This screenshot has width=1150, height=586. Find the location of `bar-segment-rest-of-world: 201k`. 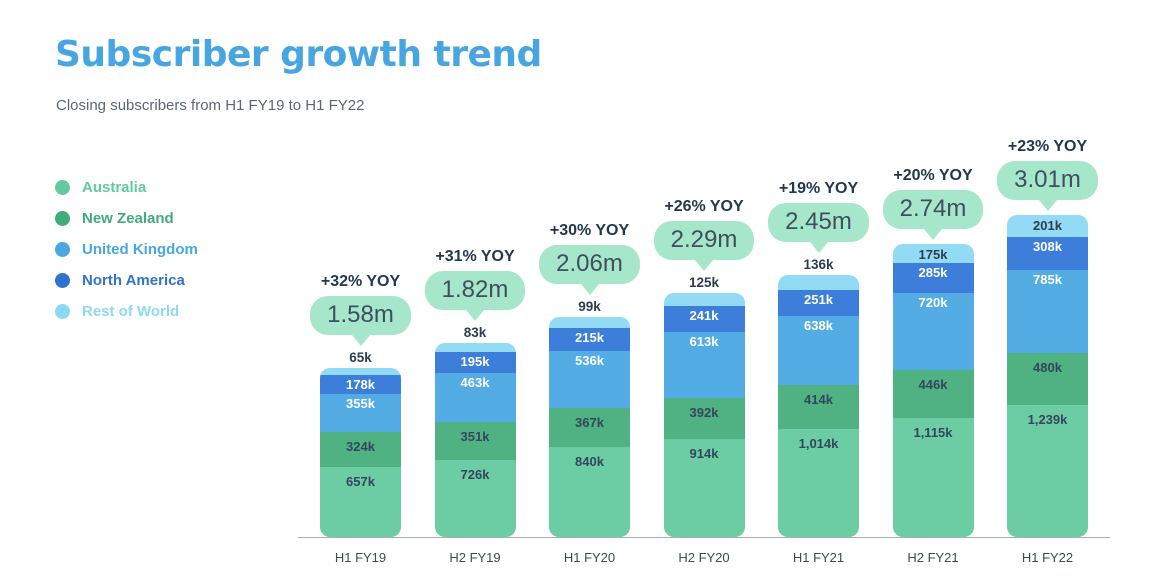

bar-segment-rest-of-world: 201k is located at coordinates (1047, 226).